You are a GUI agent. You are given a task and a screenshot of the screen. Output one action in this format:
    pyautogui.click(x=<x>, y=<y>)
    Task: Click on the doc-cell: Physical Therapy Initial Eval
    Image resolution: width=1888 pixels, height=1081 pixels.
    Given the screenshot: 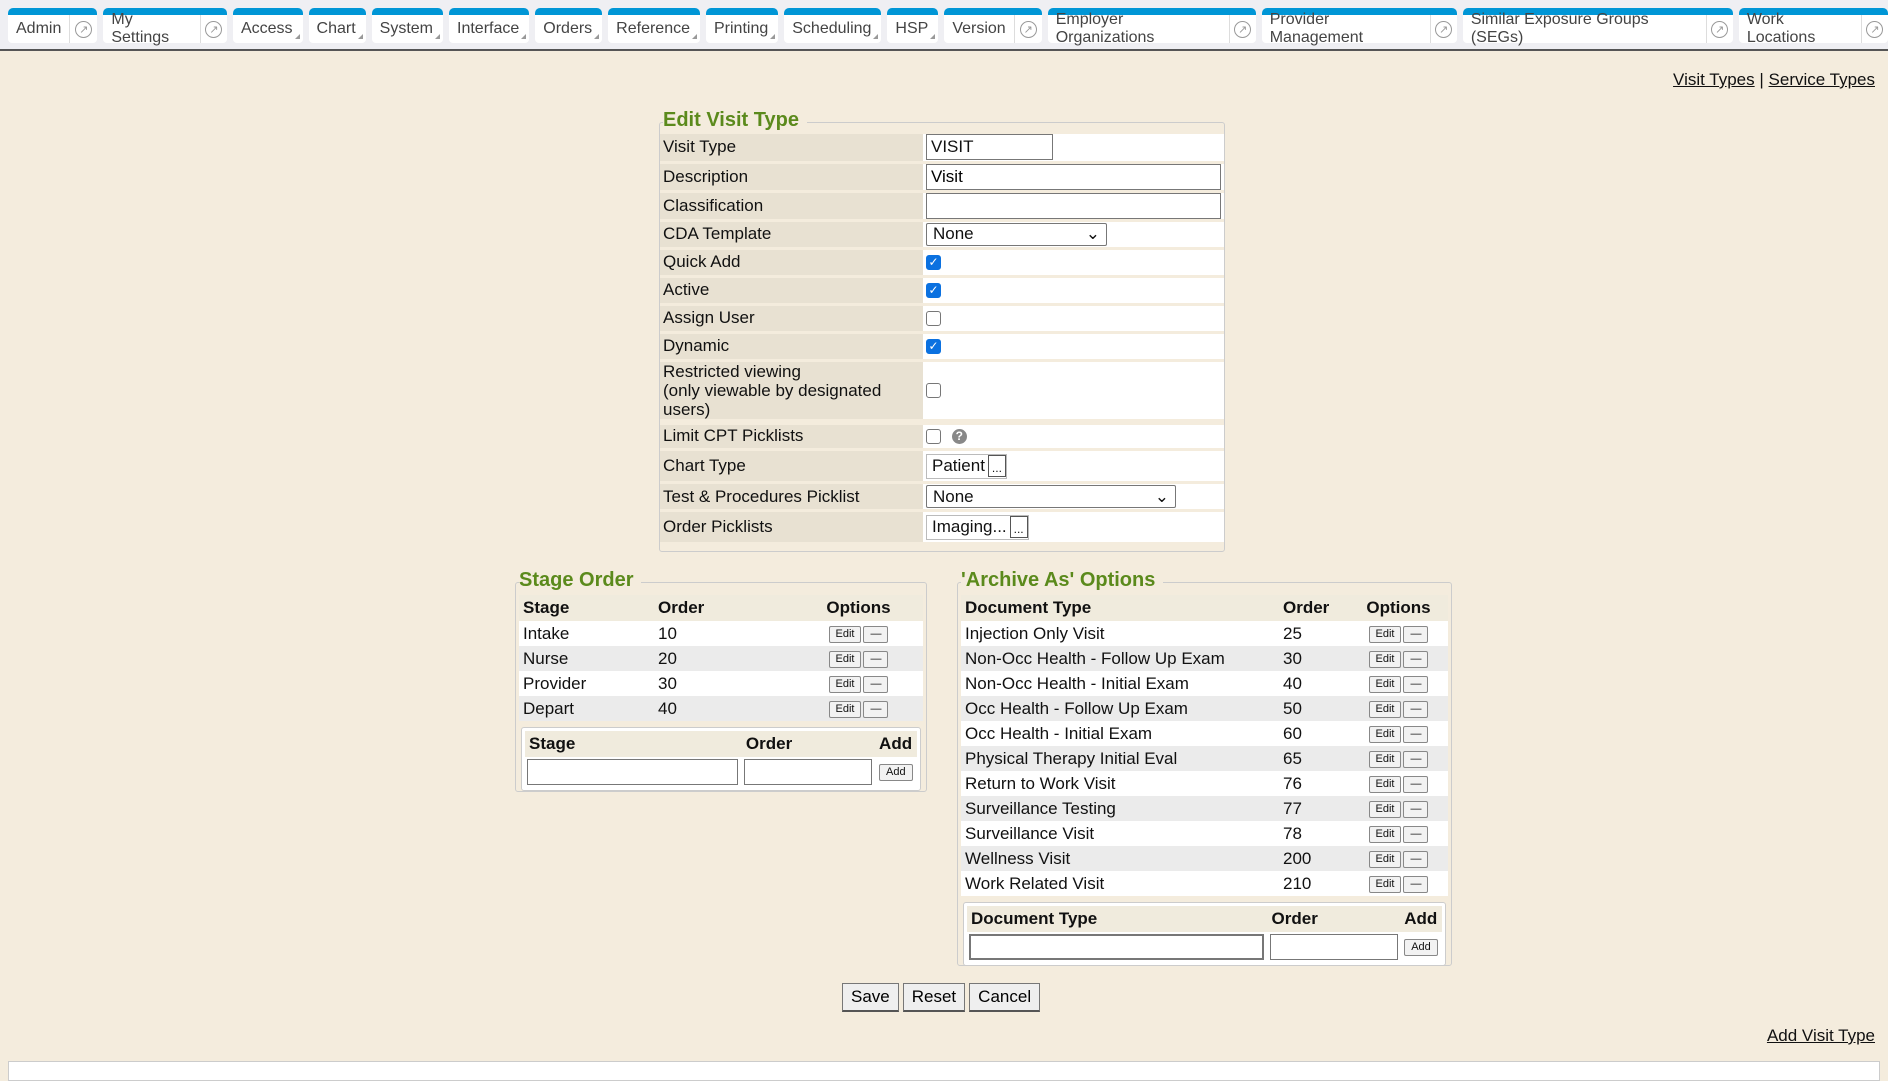 What is the action you would take?
    pyautogui.click(x=1120, y=758)
    